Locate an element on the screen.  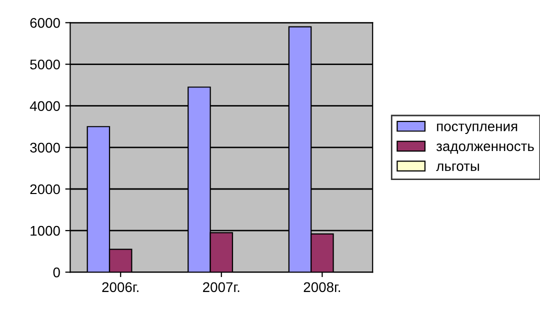
legend-label: поступления is located at coordinates (477, 129).